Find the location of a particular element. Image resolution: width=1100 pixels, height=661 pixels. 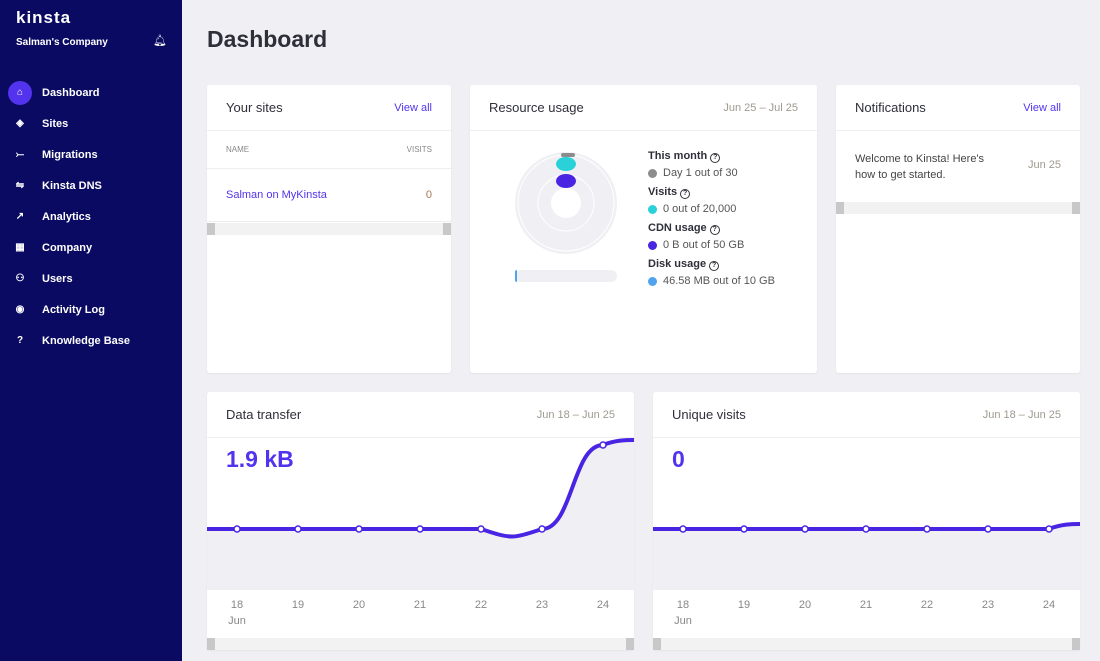

sidebar-item-kinsta-dns: ⇋ Kinsta DNS is located at coordinates (93, 185).